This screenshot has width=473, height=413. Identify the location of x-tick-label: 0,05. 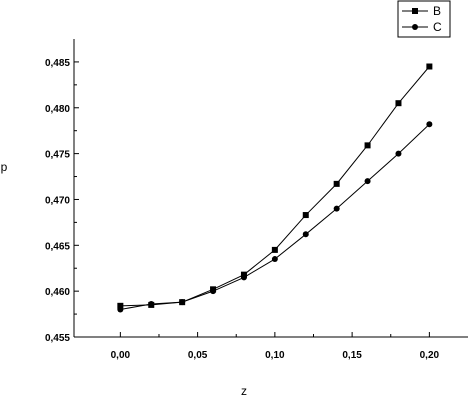
(198, 355).